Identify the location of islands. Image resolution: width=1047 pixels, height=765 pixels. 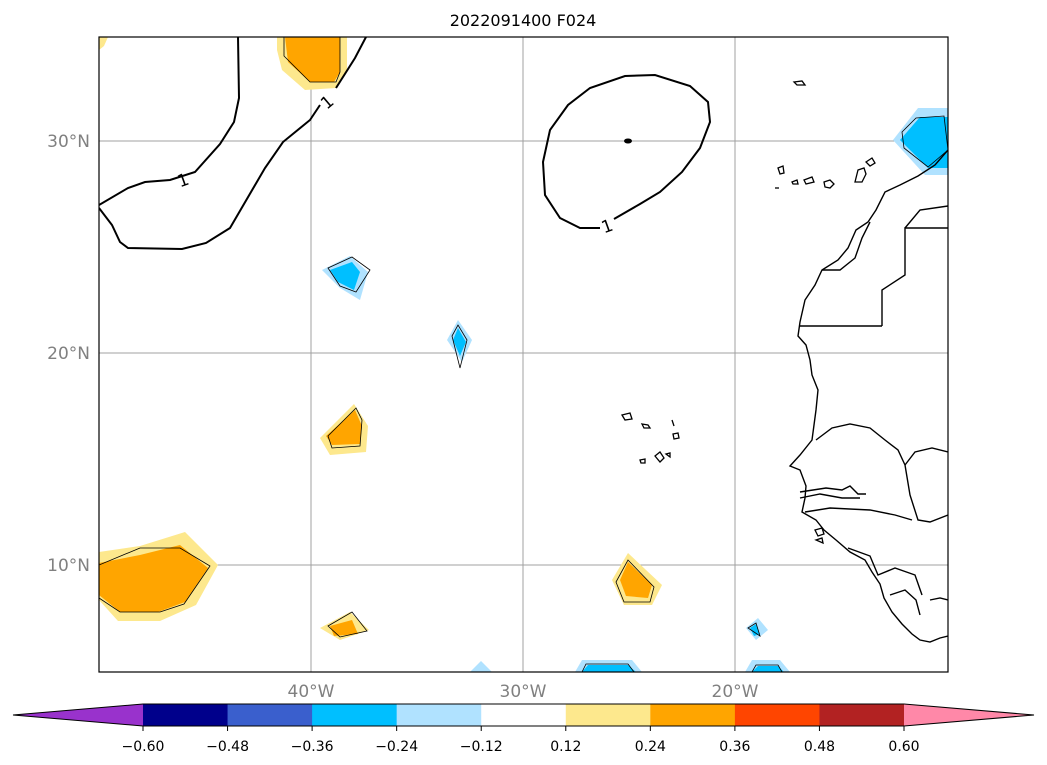
(748, 312).